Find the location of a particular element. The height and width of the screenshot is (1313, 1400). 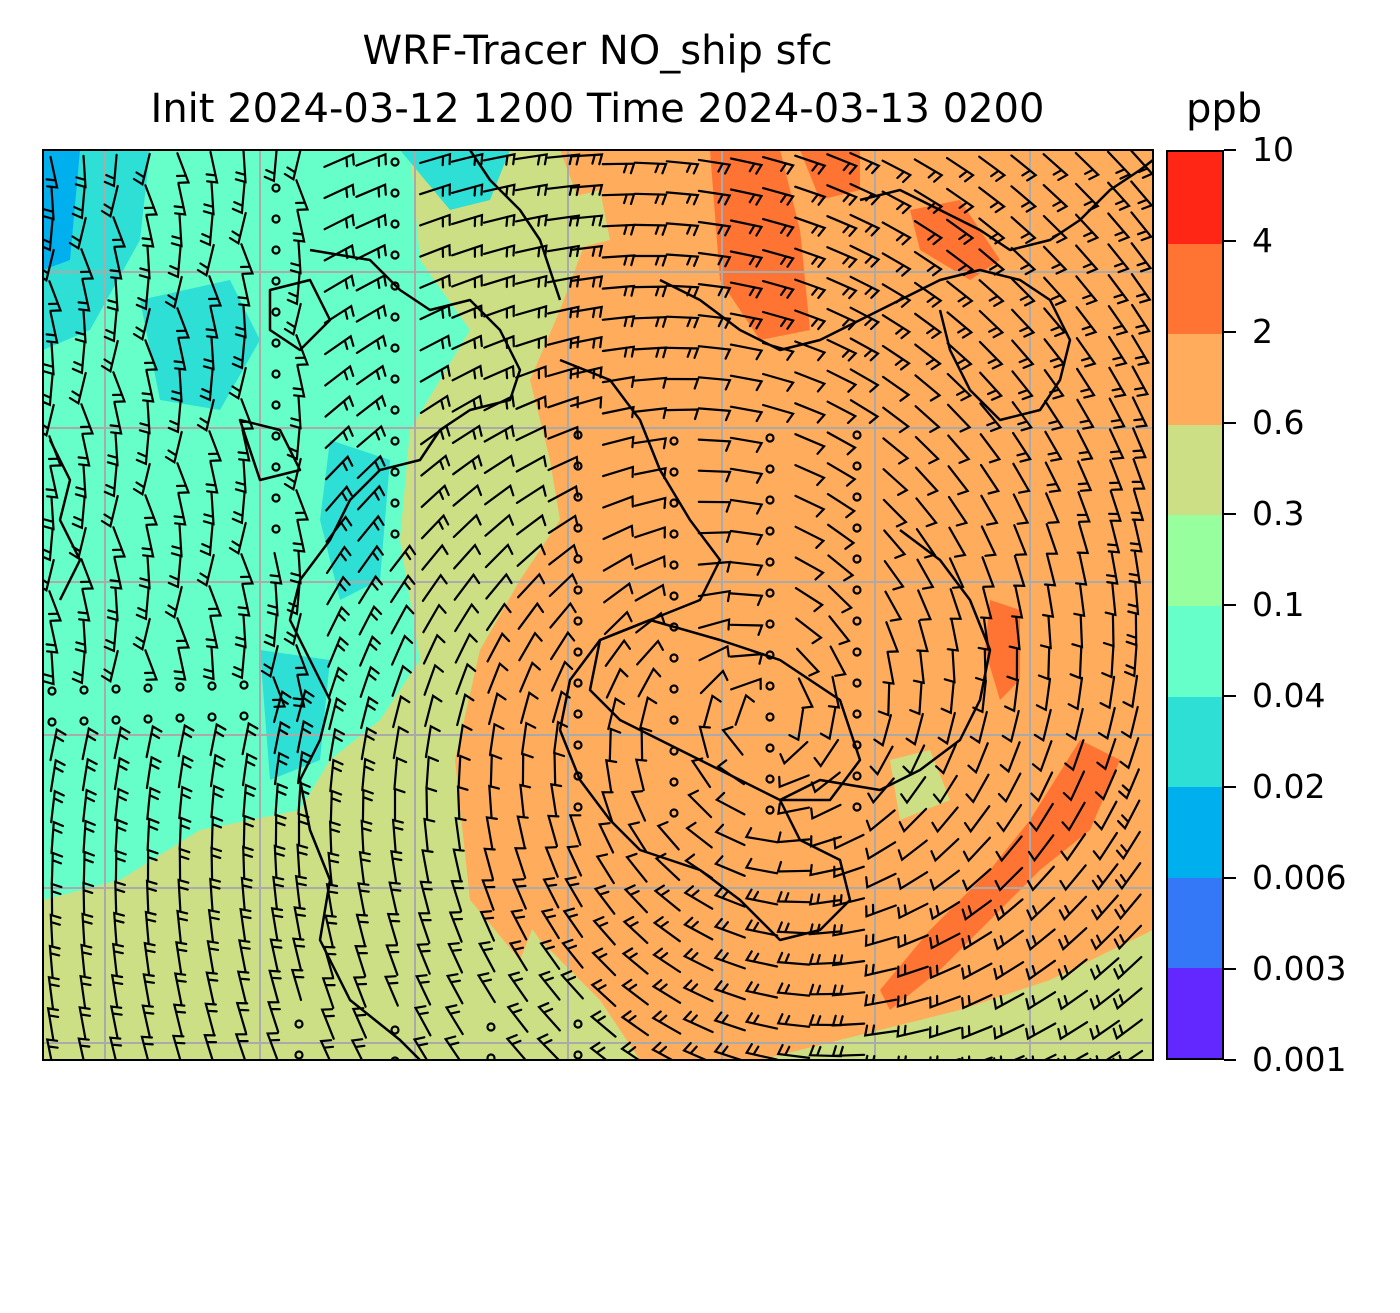

colorbar-tick-label: 0.001 is located at coordinates (1299, 1059).